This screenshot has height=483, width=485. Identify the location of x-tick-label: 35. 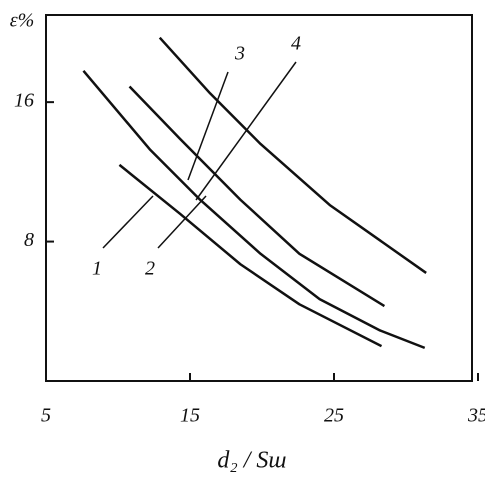
(476, 416).